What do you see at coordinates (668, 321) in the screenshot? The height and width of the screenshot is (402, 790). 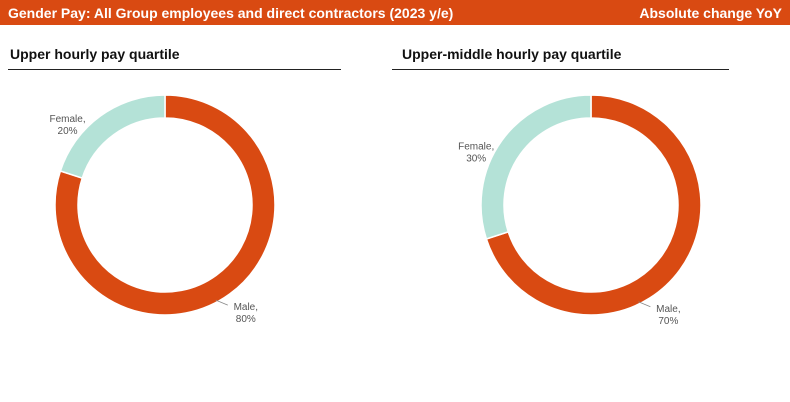 I see `slice-value-male-1: 70%` at bounding box center [668, 321].